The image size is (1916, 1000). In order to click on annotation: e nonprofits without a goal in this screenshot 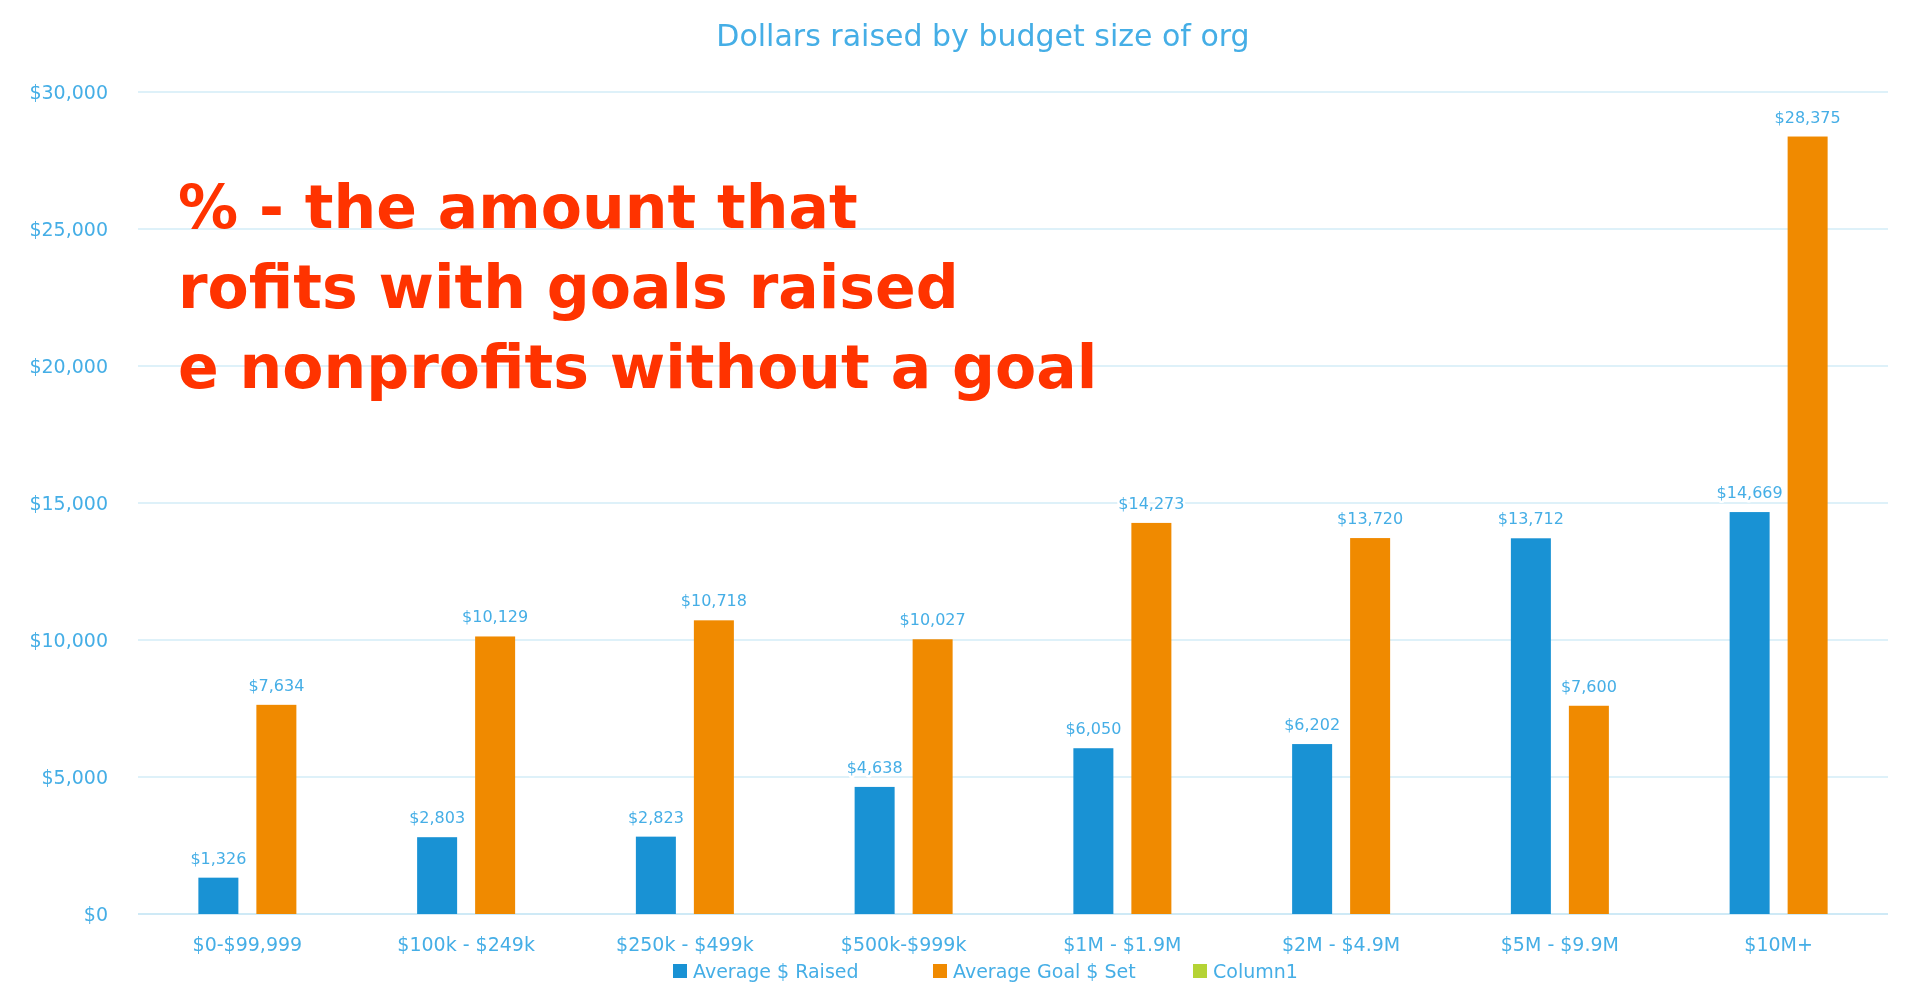, I will do `click(638, 367)`.